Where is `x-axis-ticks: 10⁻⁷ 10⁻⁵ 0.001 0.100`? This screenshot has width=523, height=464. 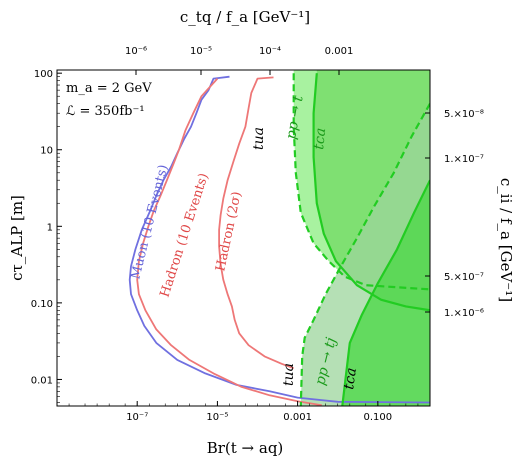 x-axis-ticks: 10⁻⁷ 10⁻⁵ 0.001 0.100 is located at coordinates (243, 412).